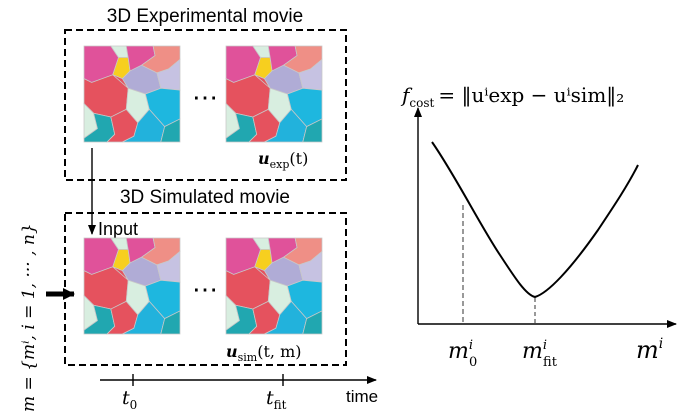 This screenshot has height=412, width=685. I want to click on x-axis-label-sup: i, so click(661, 344).